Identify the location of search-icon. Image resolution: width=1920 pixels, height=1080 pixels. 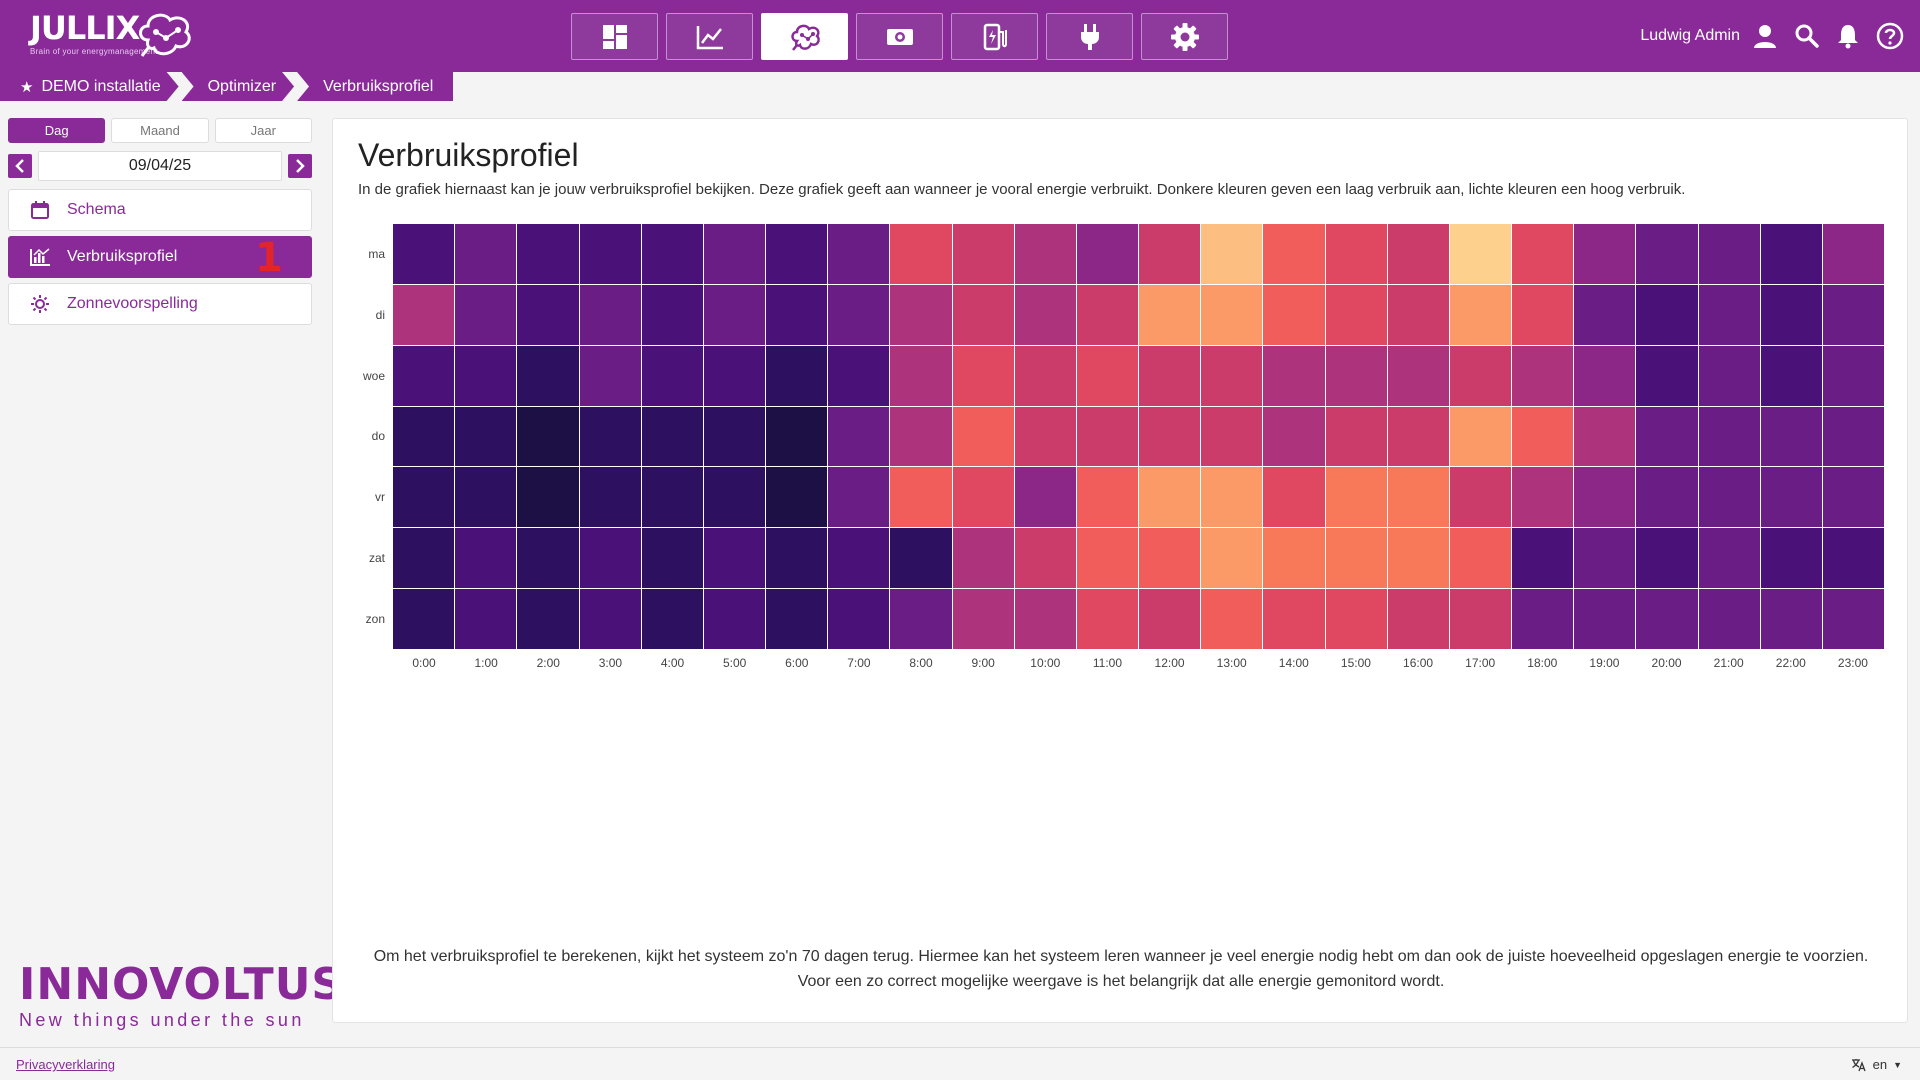
(1807, 36).